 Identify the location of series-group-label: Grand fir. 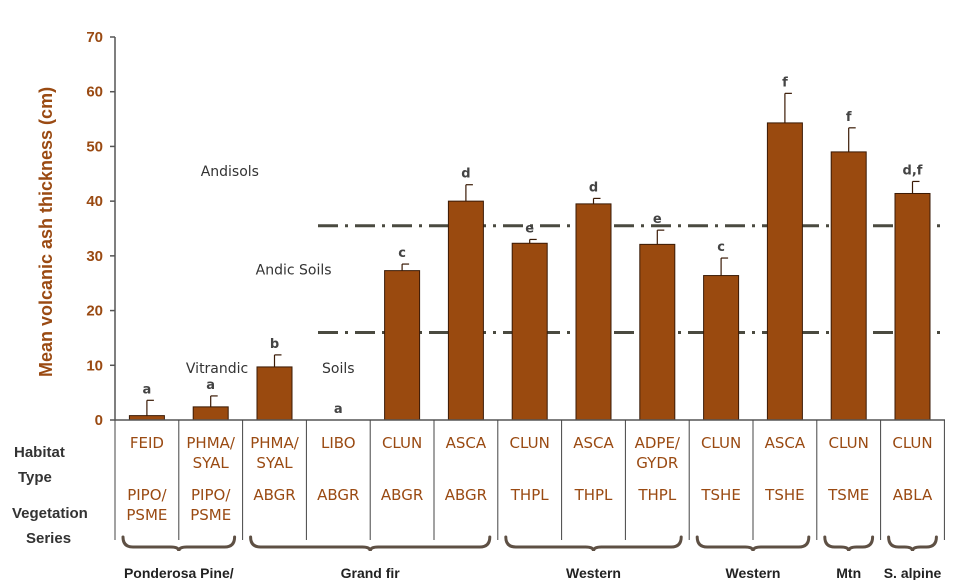
(371, 572).